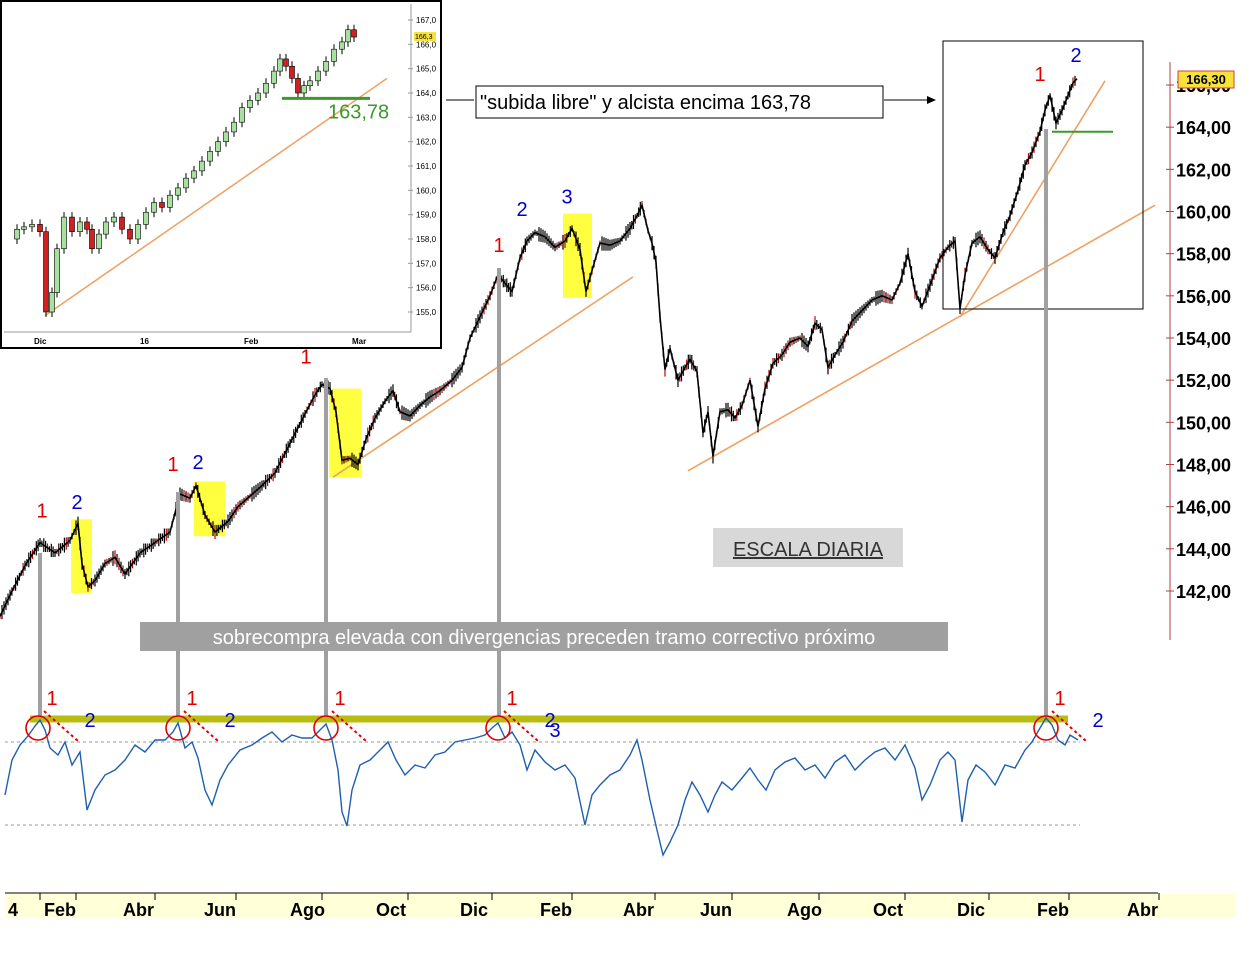 The width and height of the screenshot is (1260, 967). What do you see at coordinates (426, 215) in the screenshot?
I see `inset-price-label: 159,0` at bounding box center [426, 215].